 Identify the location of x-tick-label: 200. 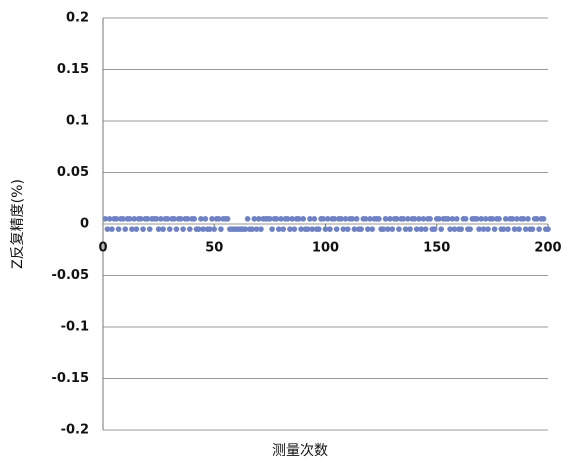
(547, 248).